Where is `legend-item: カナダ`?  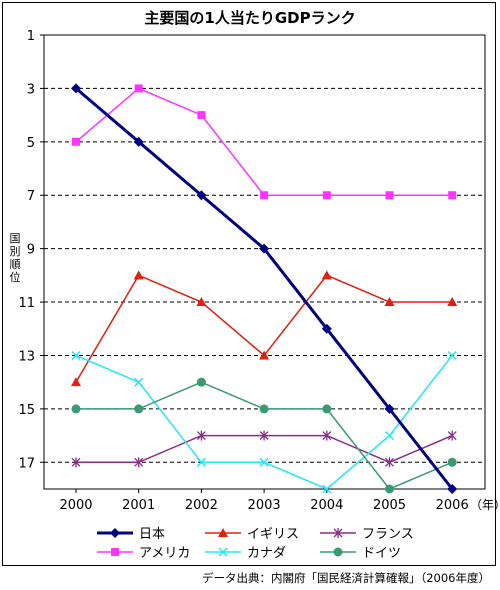
legend-item: カナダ is located at coordinates (245, 553).